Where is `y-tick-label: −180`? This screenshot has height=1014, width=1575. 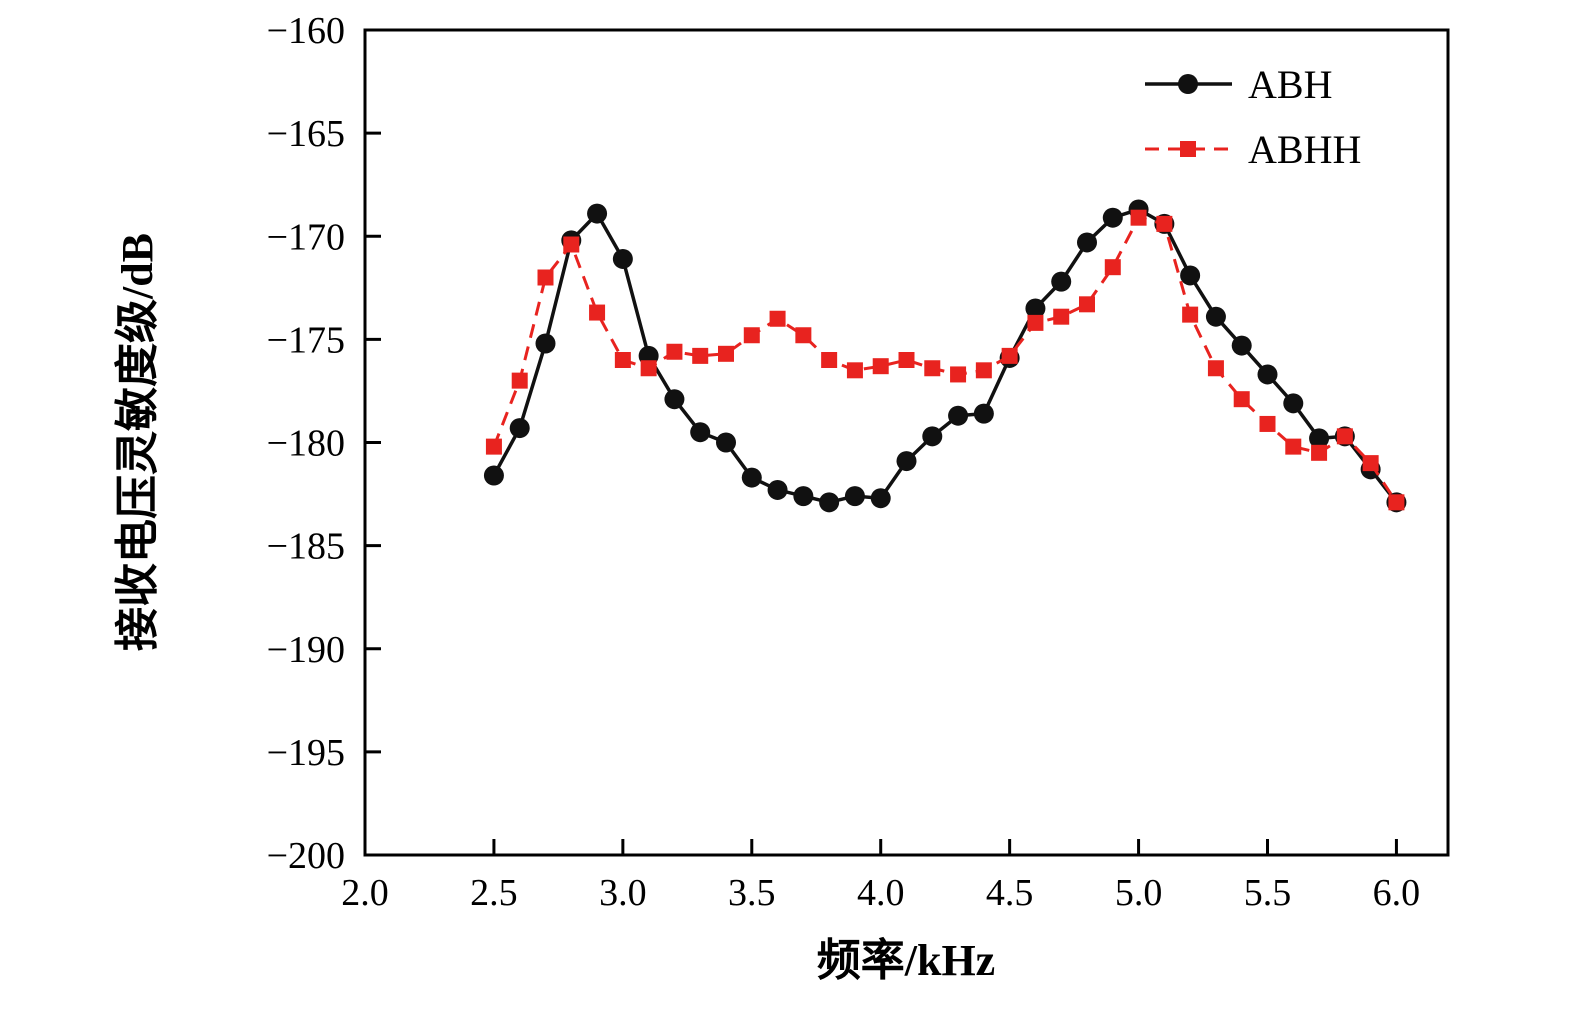 y-tick-label: −180 is located at coordinates (306, 444).